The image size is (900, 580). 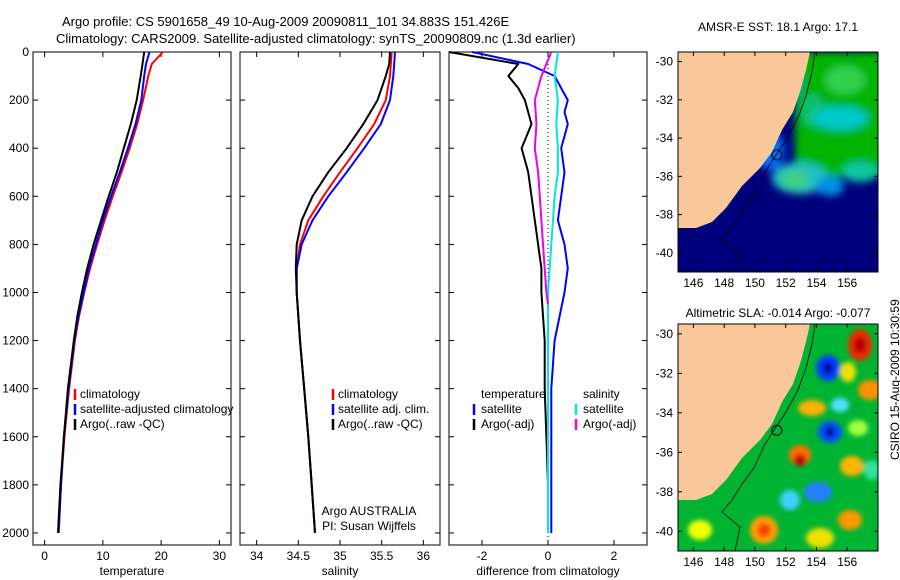 I want to click on x-tick-label: -2, so click(x=482, y=556).